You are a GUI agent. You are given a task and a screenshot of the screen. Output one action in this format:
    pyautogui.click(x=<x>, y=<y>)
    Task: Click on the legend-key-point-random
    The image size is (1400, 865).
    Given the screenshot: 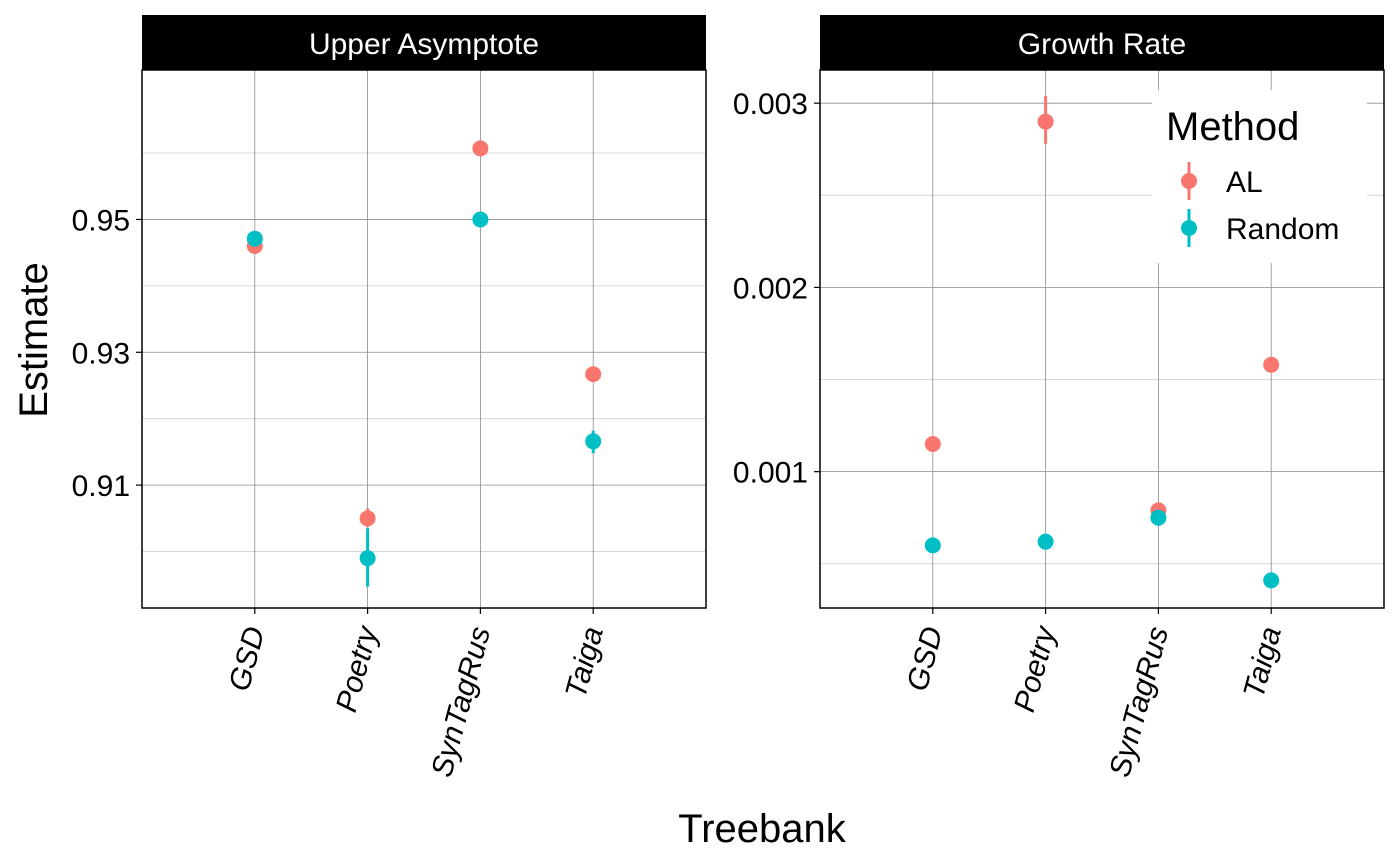 What is the action you would take?
    pyautogui.click(x=1189, y=228)
    